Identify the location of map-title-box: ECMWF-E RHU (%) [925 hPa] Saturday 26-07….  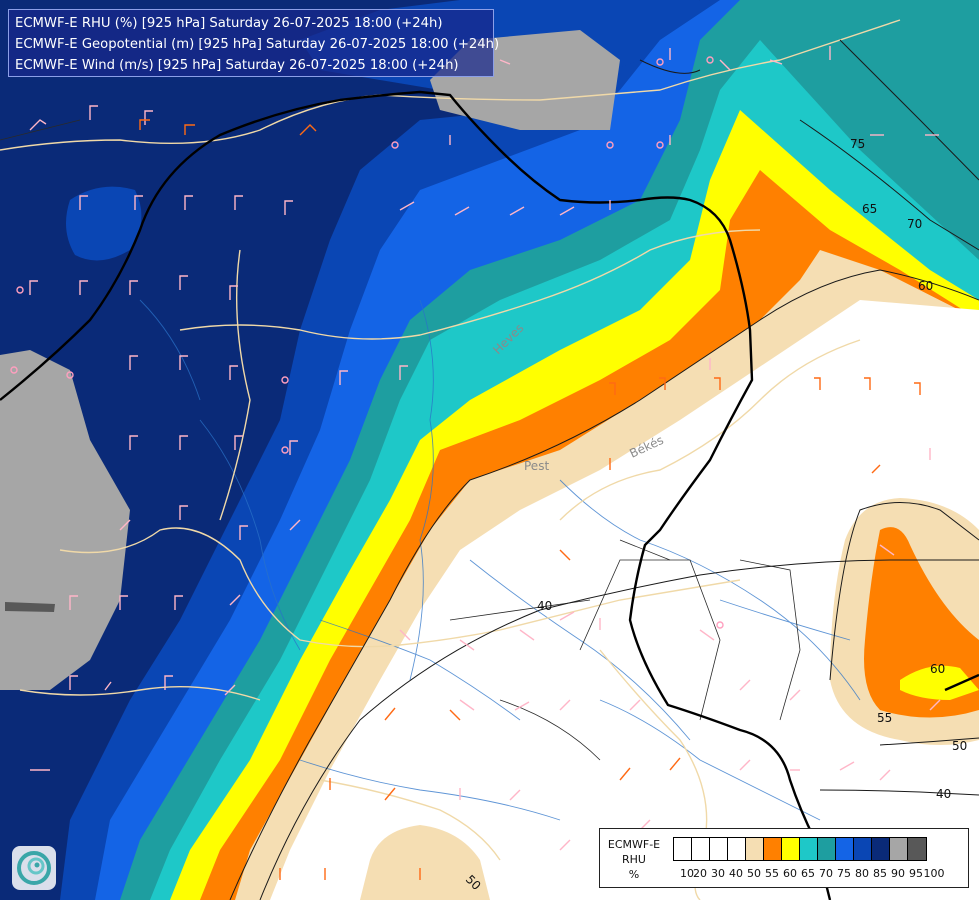
(254, 43).